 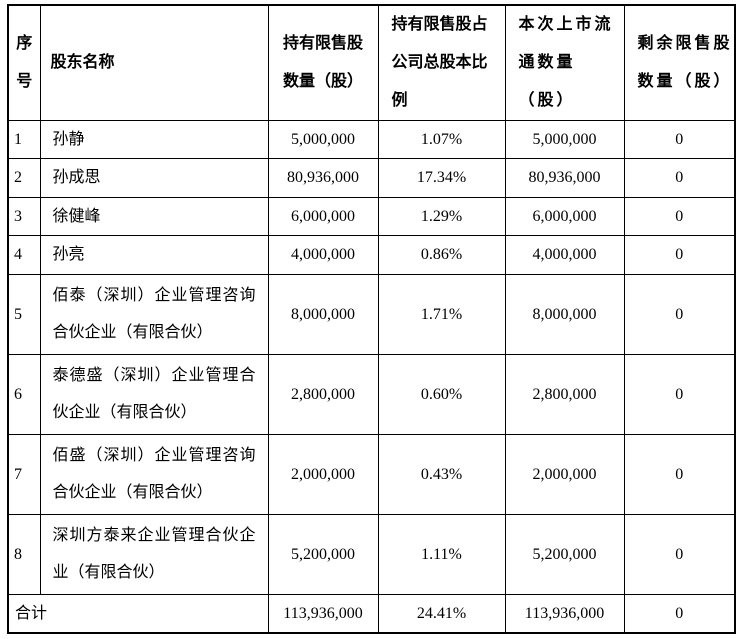 I want to click on serial-number-cell: 6, so click(x=24, y=394).